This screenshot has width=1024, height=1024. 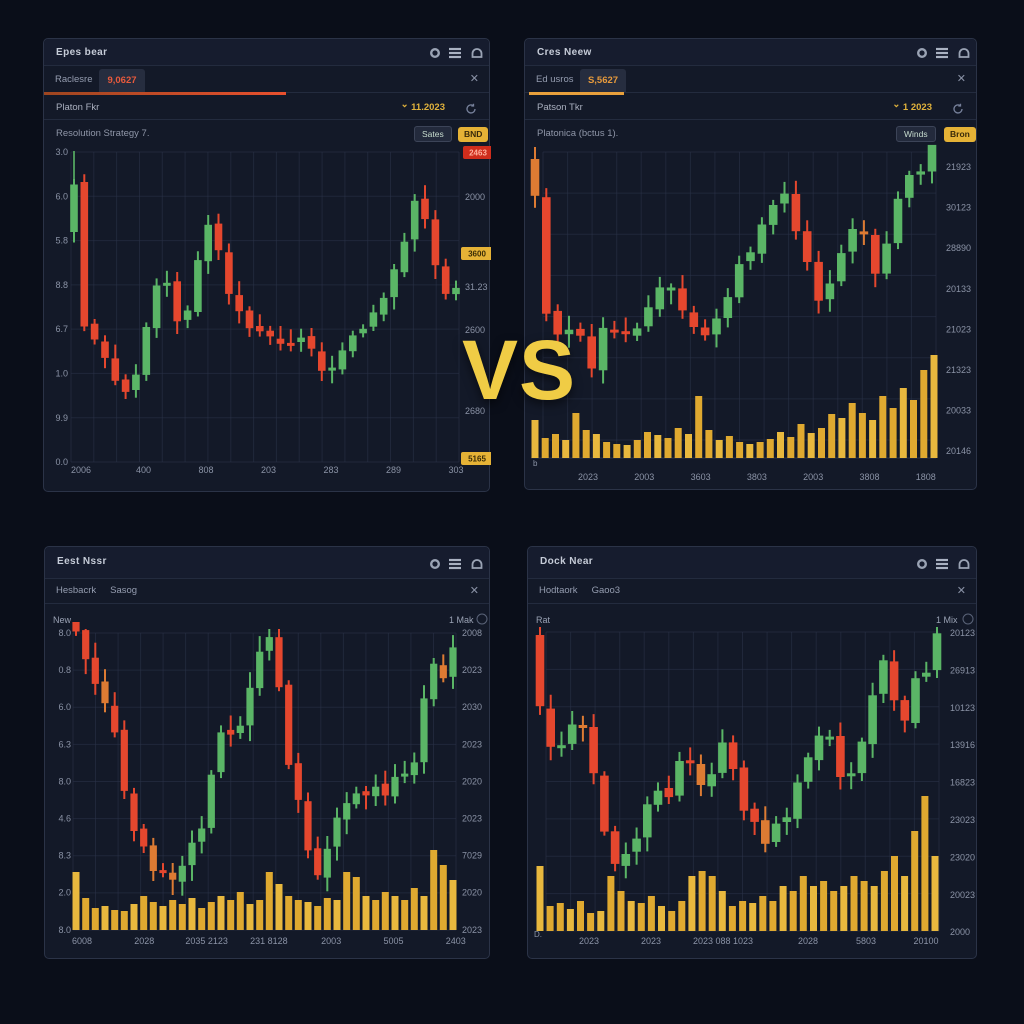 What do you see at coordinates (62, 620) in the screenshot?
I see `svg-text: New` at bounding box center [62, 620].